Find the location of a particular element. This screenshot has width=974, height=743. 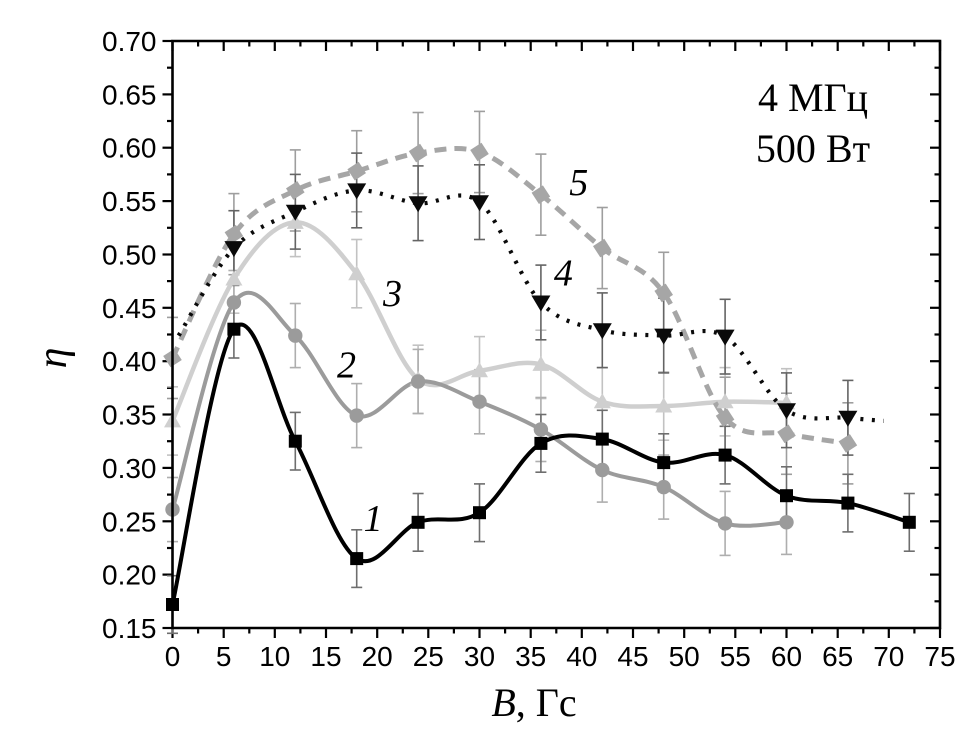

x-axis-title-units: , Гс is located at coordinates (546, 702).